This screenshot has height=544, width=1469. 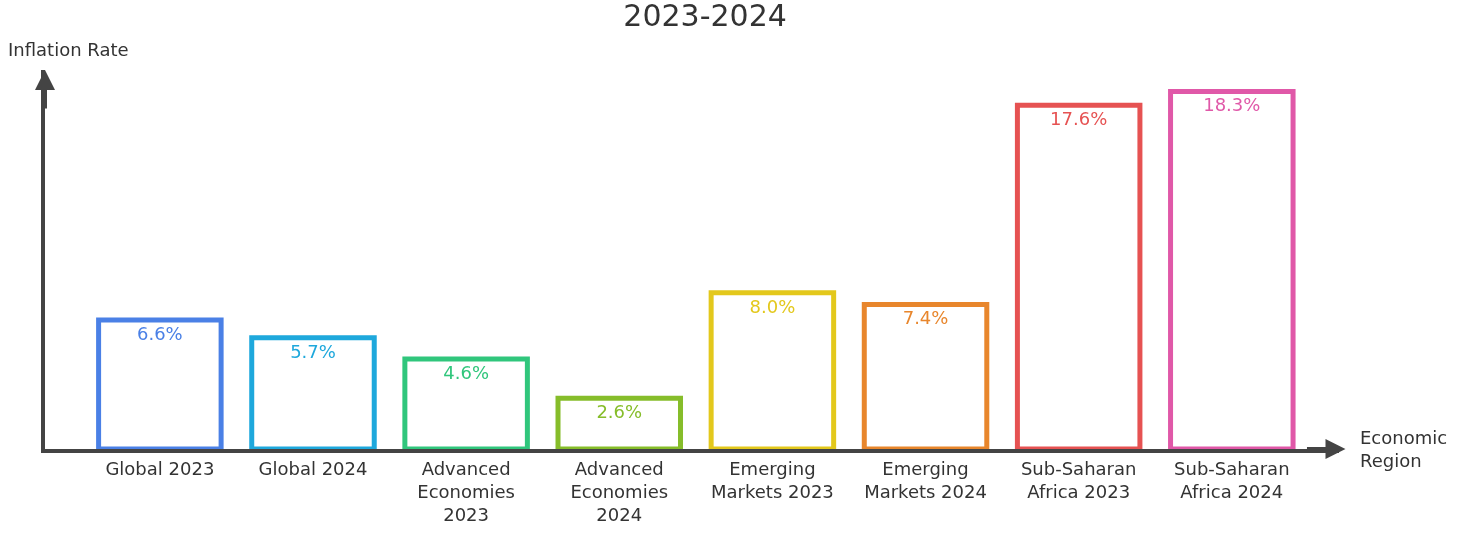 I want to click on x-tick-label: Emerging Markets 2023, so click(x=772, y=479).